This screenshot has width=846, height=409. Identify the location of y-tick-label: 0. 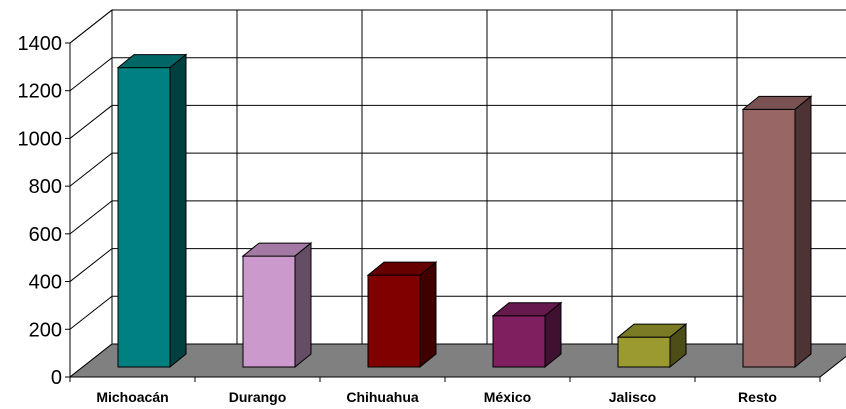
(56, 378).